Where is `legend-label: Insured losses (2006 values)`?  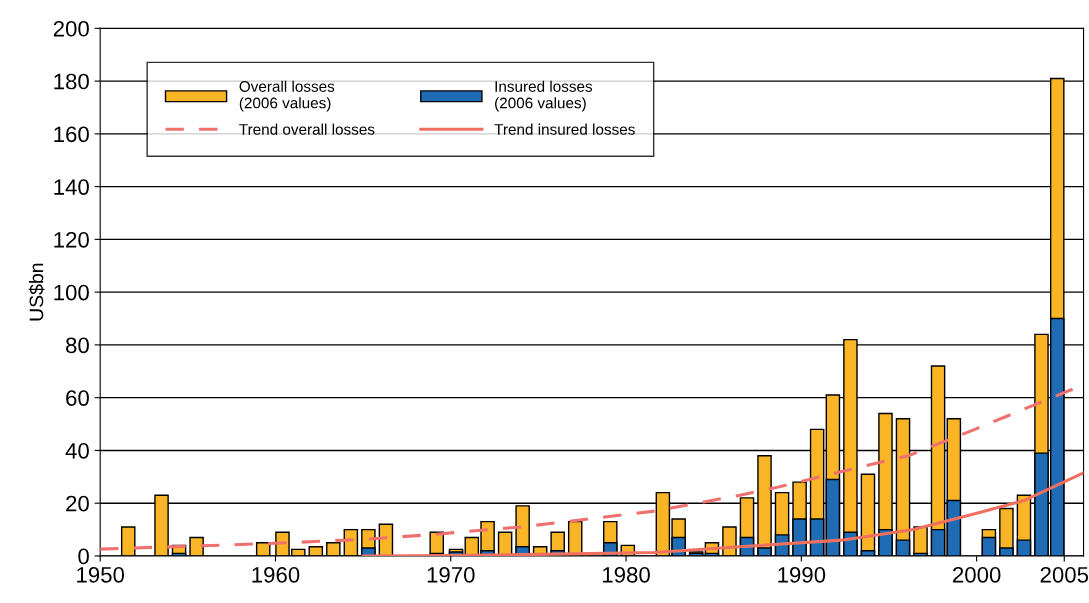
legend-label: Insured losses (2006 values) is located at coordinates (544, 96).